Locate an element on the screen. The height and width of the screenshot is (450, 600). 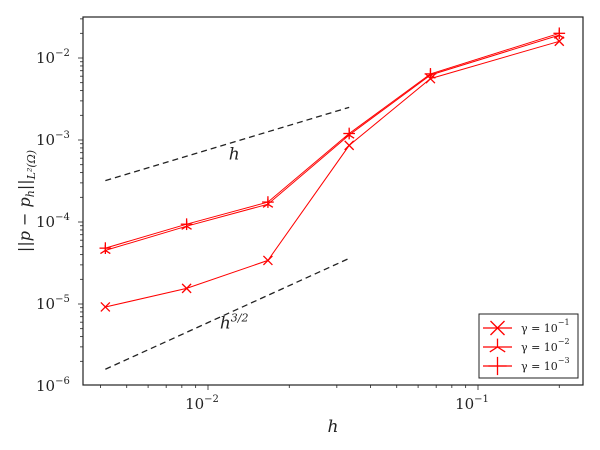
x-tick-label: 10⁻¹ is located at coordinates (472, 403).